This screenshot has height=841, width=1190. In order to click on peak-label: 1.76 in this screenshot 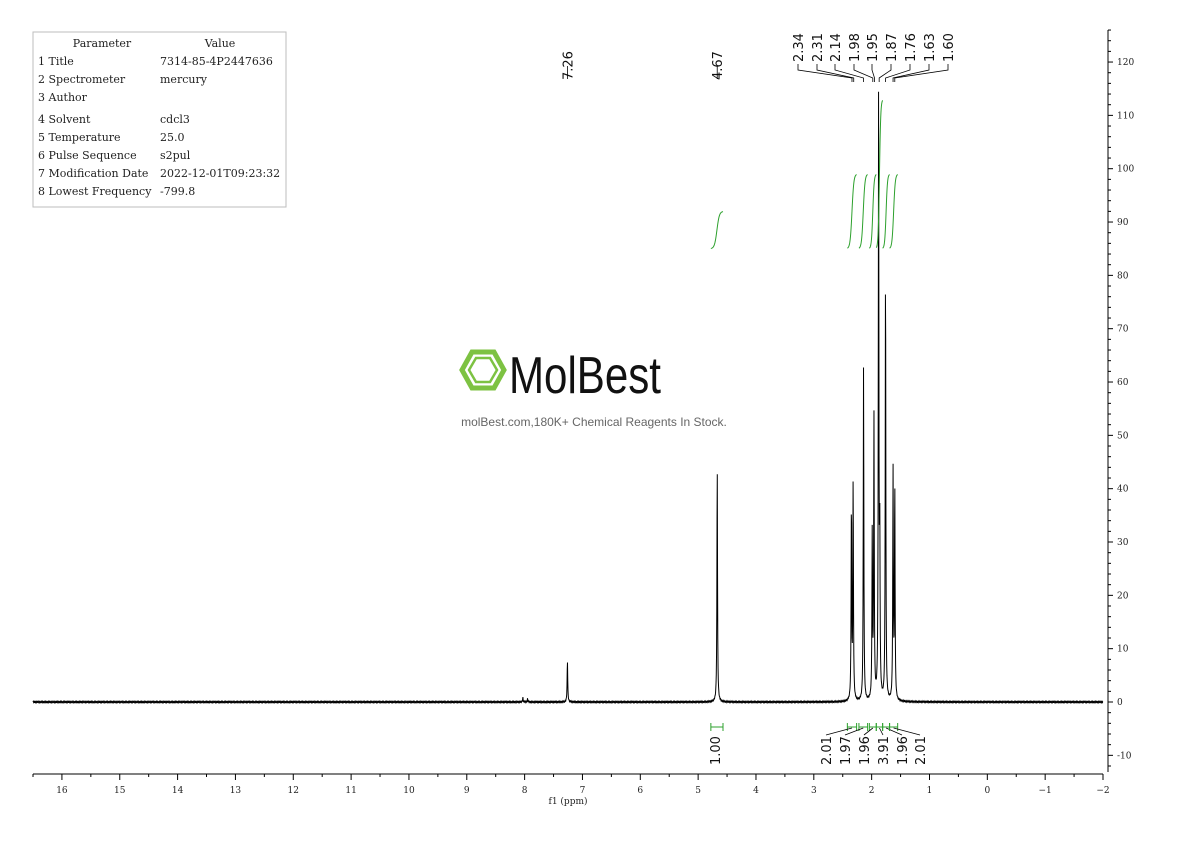, I will do `click(911, 47)`.